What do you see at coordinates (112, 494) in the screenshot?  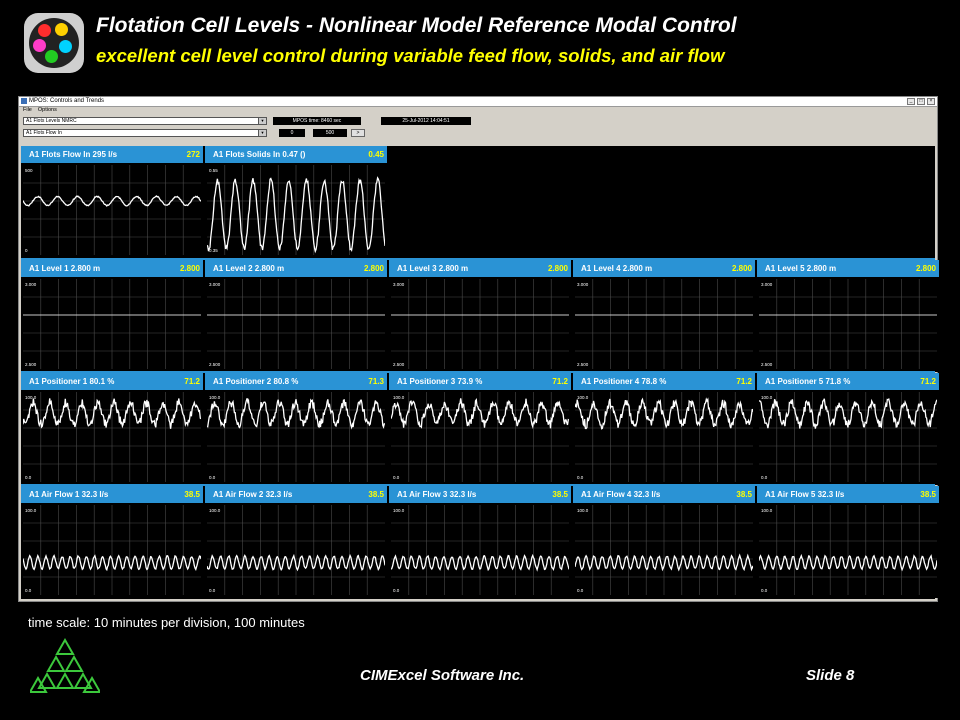 I see `trend-panel-header: A1 Air Flow 1 32.3 l/s 38.5` at bounding box center [112, 494].